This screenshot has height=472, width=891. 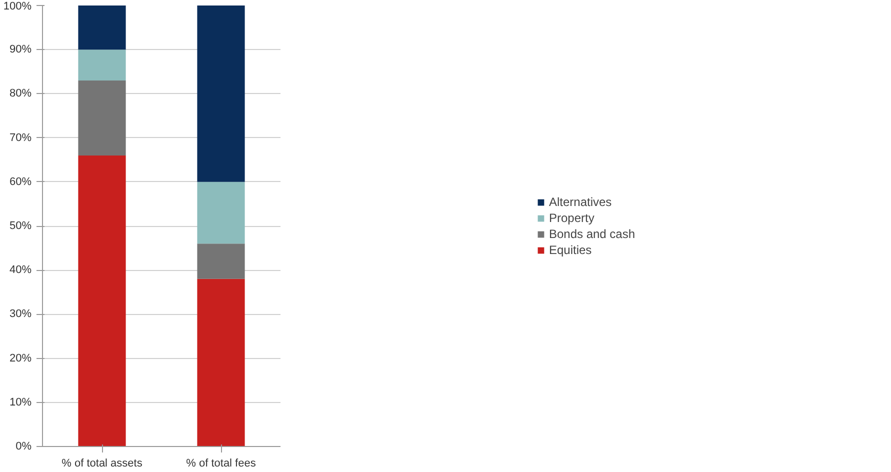 What do you see at coordinates (20, 50) in the screenshot?
I see `y-tick-label: 90%` at bounding box center [20, 50].